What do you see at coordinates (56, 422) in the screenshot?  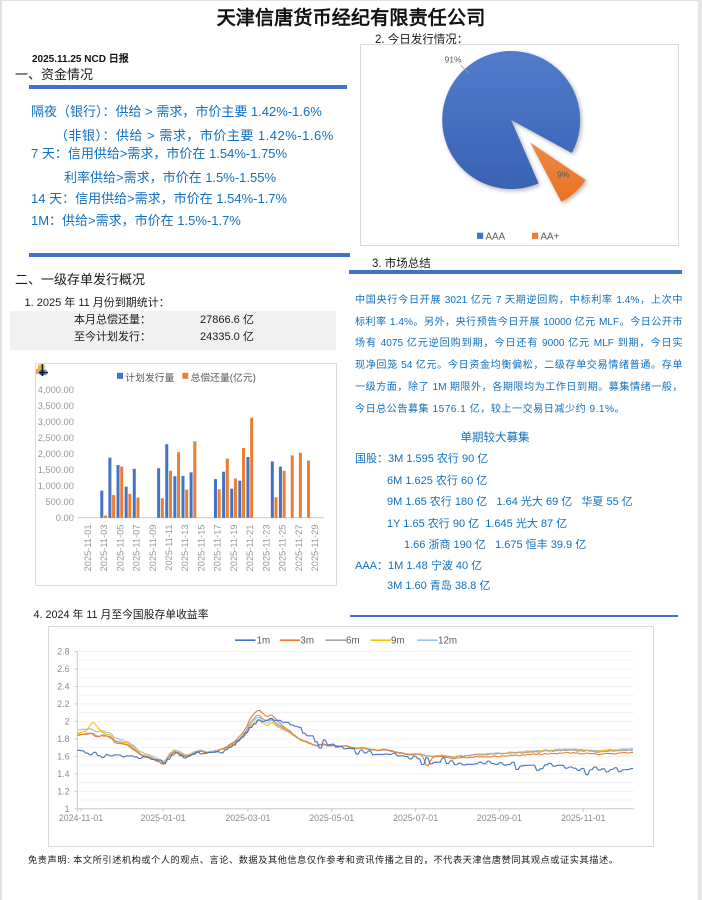 I see `svg-text: 3,000.00` at bounding box center [56, 422].